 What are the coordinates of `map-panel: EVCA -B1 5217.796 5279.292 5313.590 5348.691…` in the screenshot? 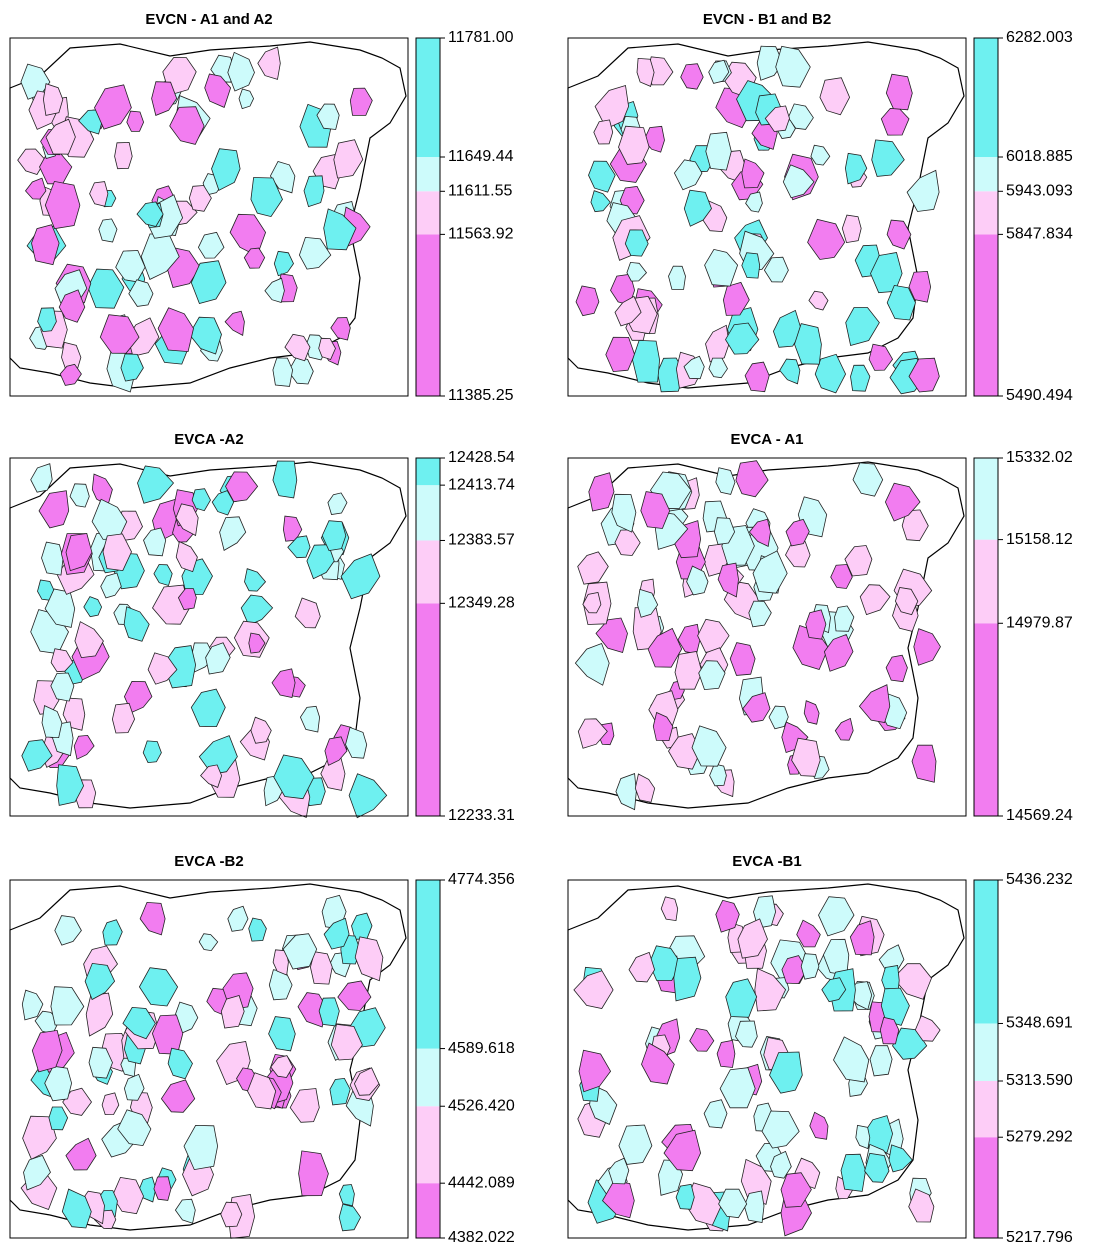 It's located at (820, 1049).